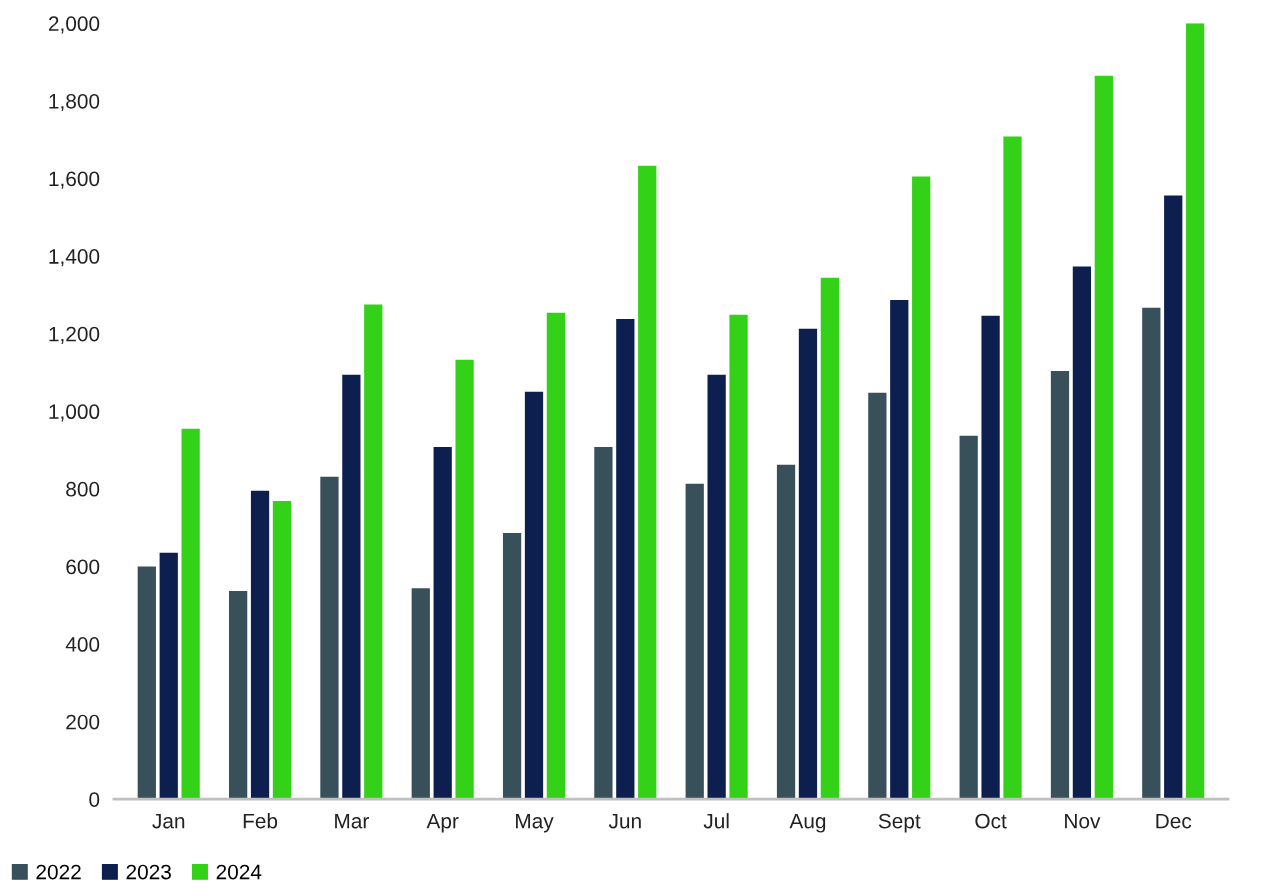 The width and height of the screenshot is (1266, 896). What do you see at coordinates (624, 821) in the screenshot?
I see `x-tick-label: Jun` at bounding box center [624, 821].